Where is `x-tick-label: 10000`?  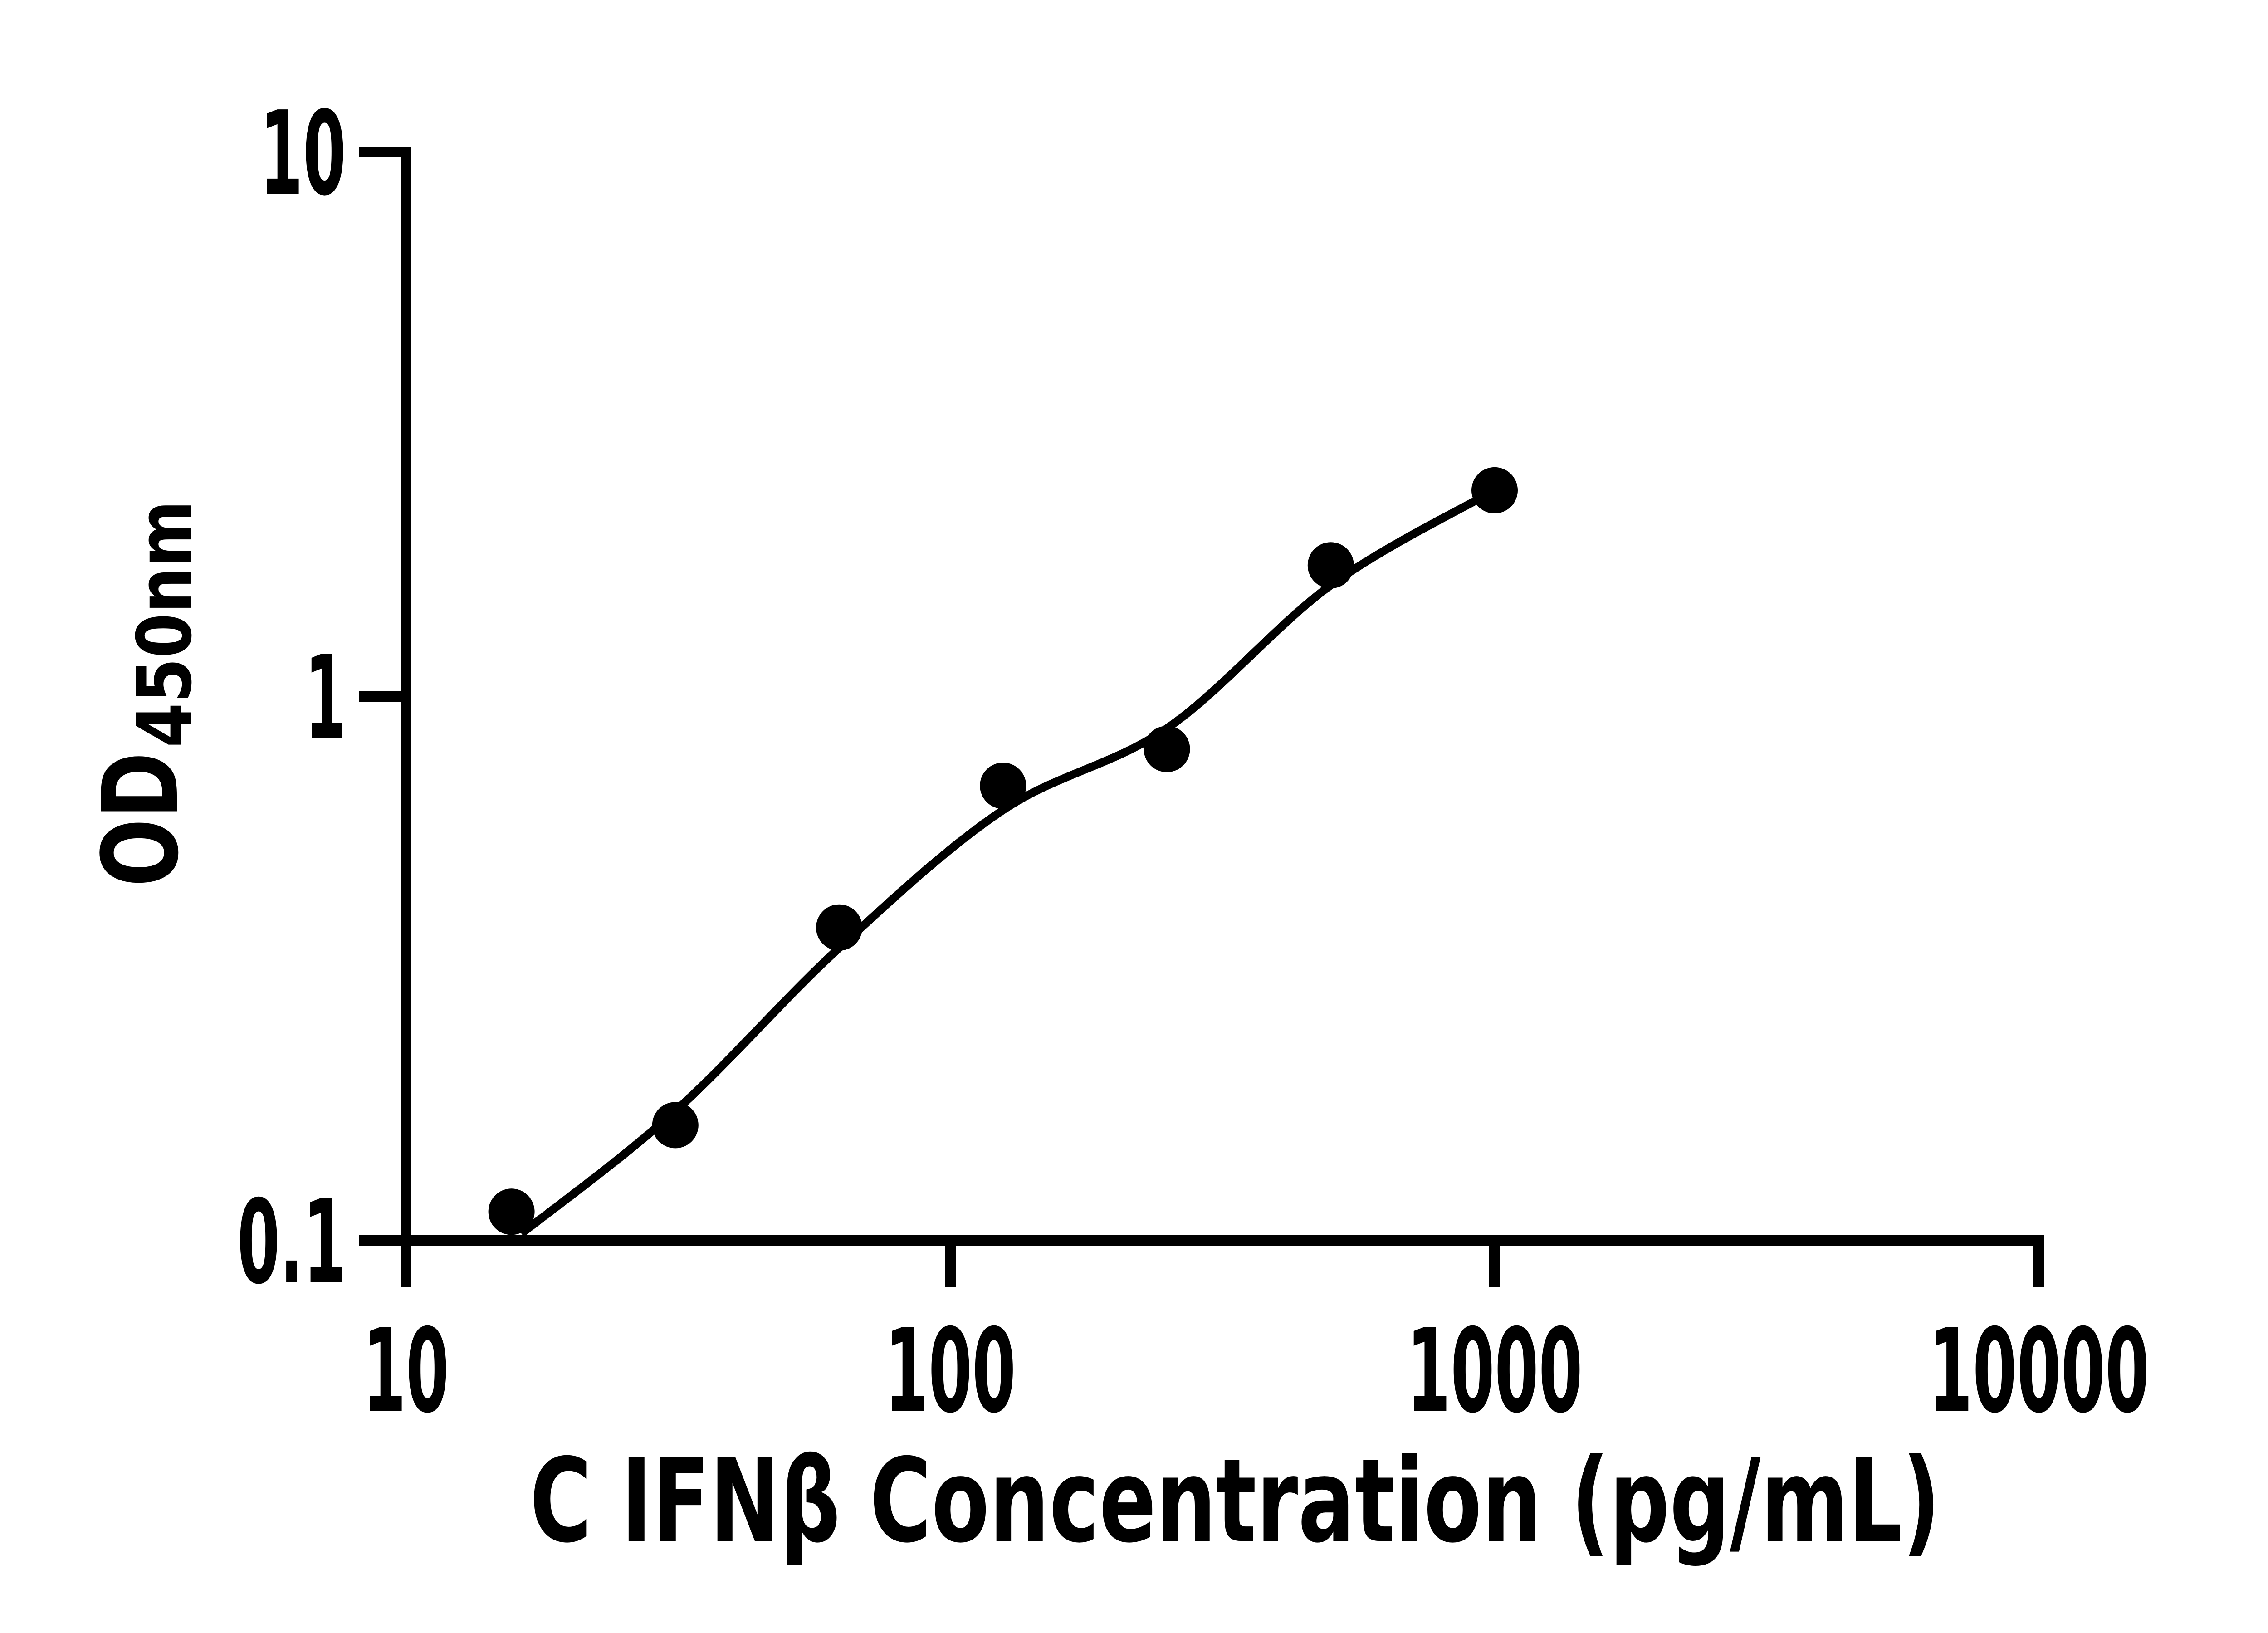 x-tick-label: 10000 is located at coordinates (2040, 1371).